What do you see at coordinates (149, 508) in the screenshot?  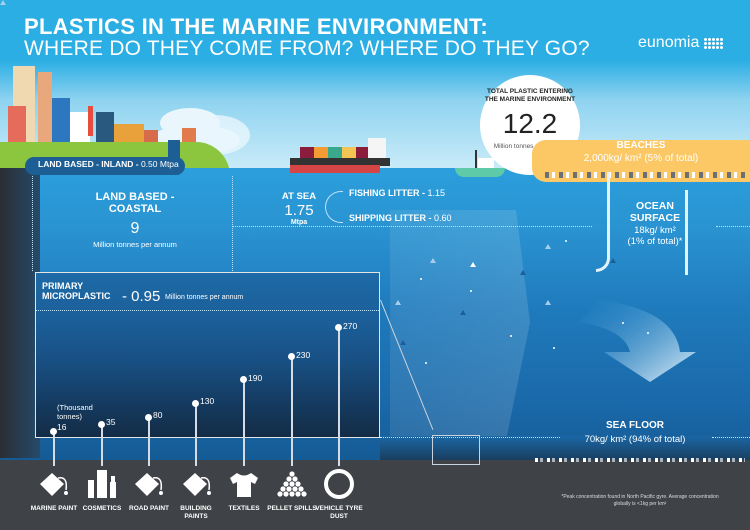 I see `label-road-paint: ROAD PAINT` at bounding box center [149, 508].